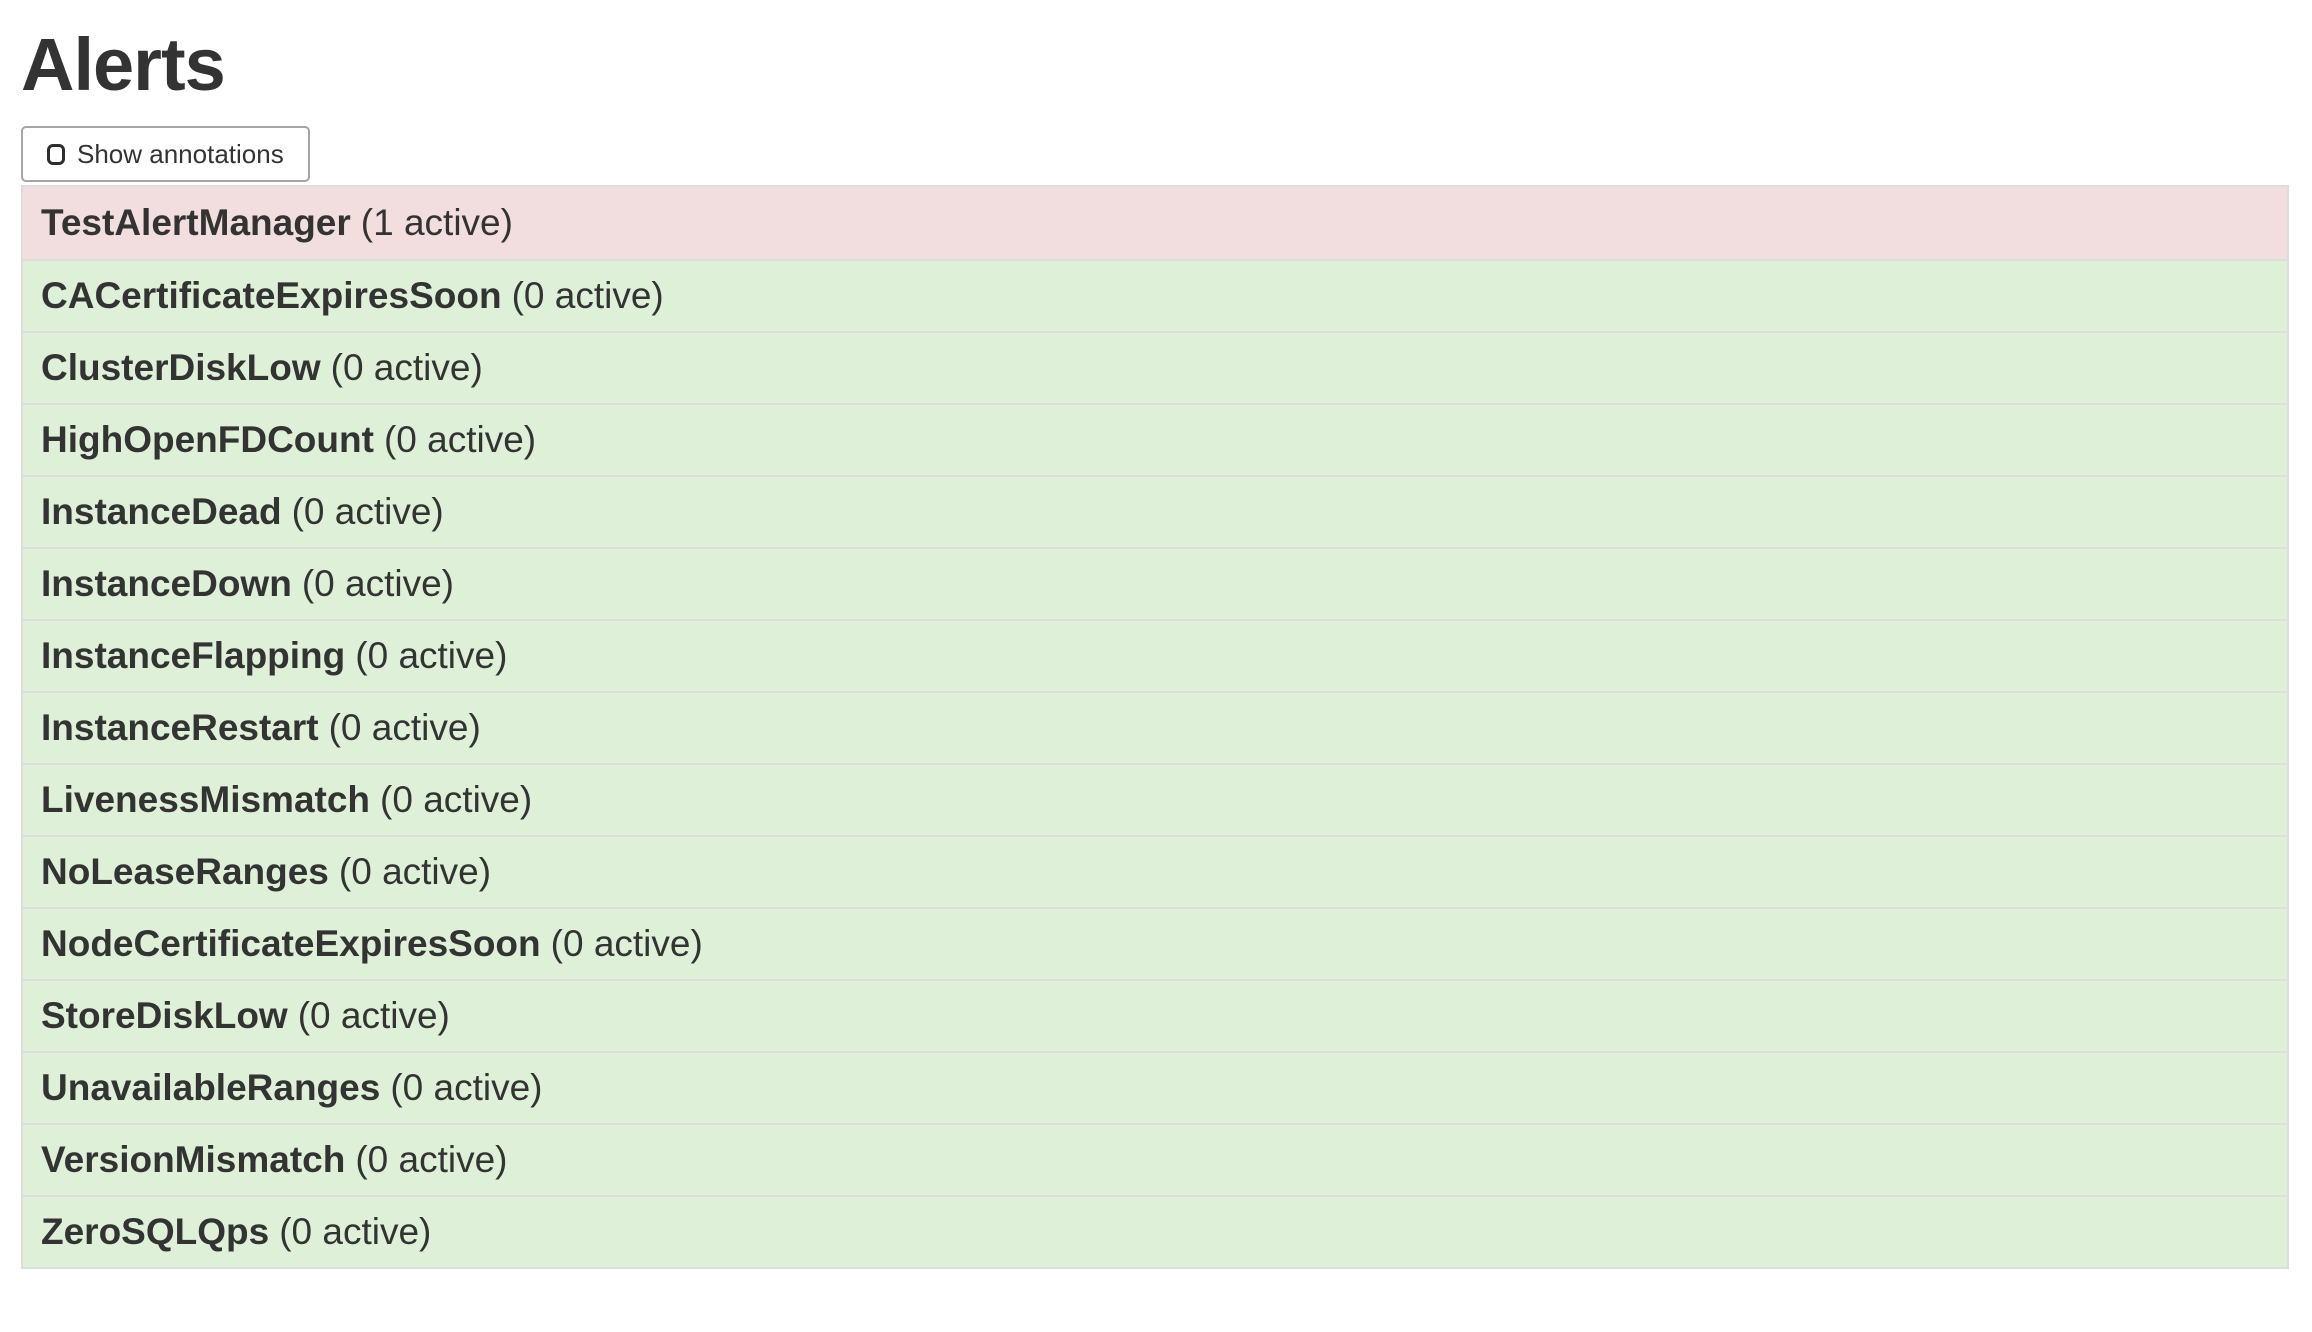 The width and height of the screenshot is (2312, 1332). What do you see at coordinates (155, 1232) in the screenshot?
I see `alert-name: ZeroSQLQps` at bounding box center [155, 1232].